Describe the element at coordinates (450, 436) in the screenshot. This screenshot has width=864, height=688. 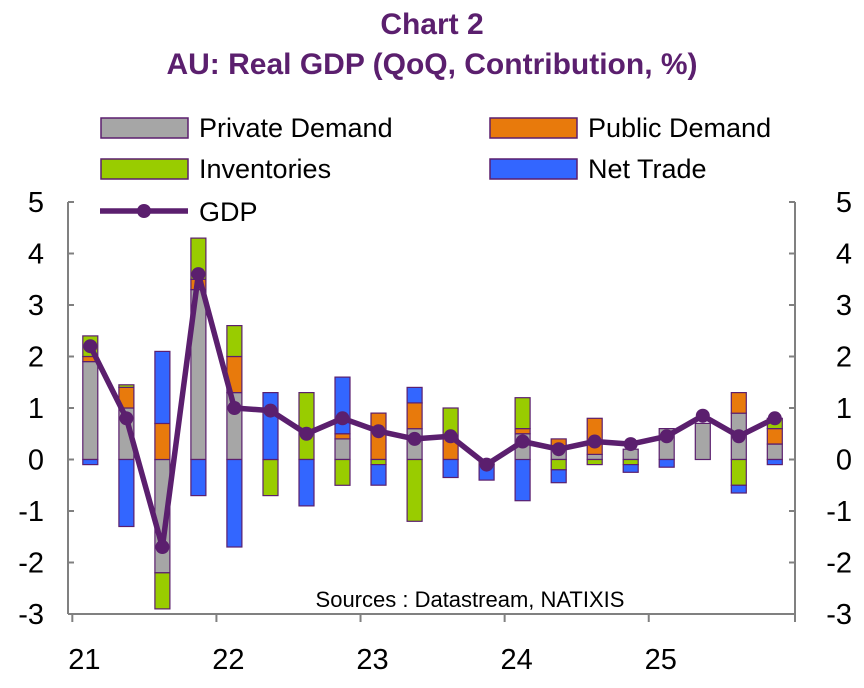
I see `gdp-point-23Q3` at that location.